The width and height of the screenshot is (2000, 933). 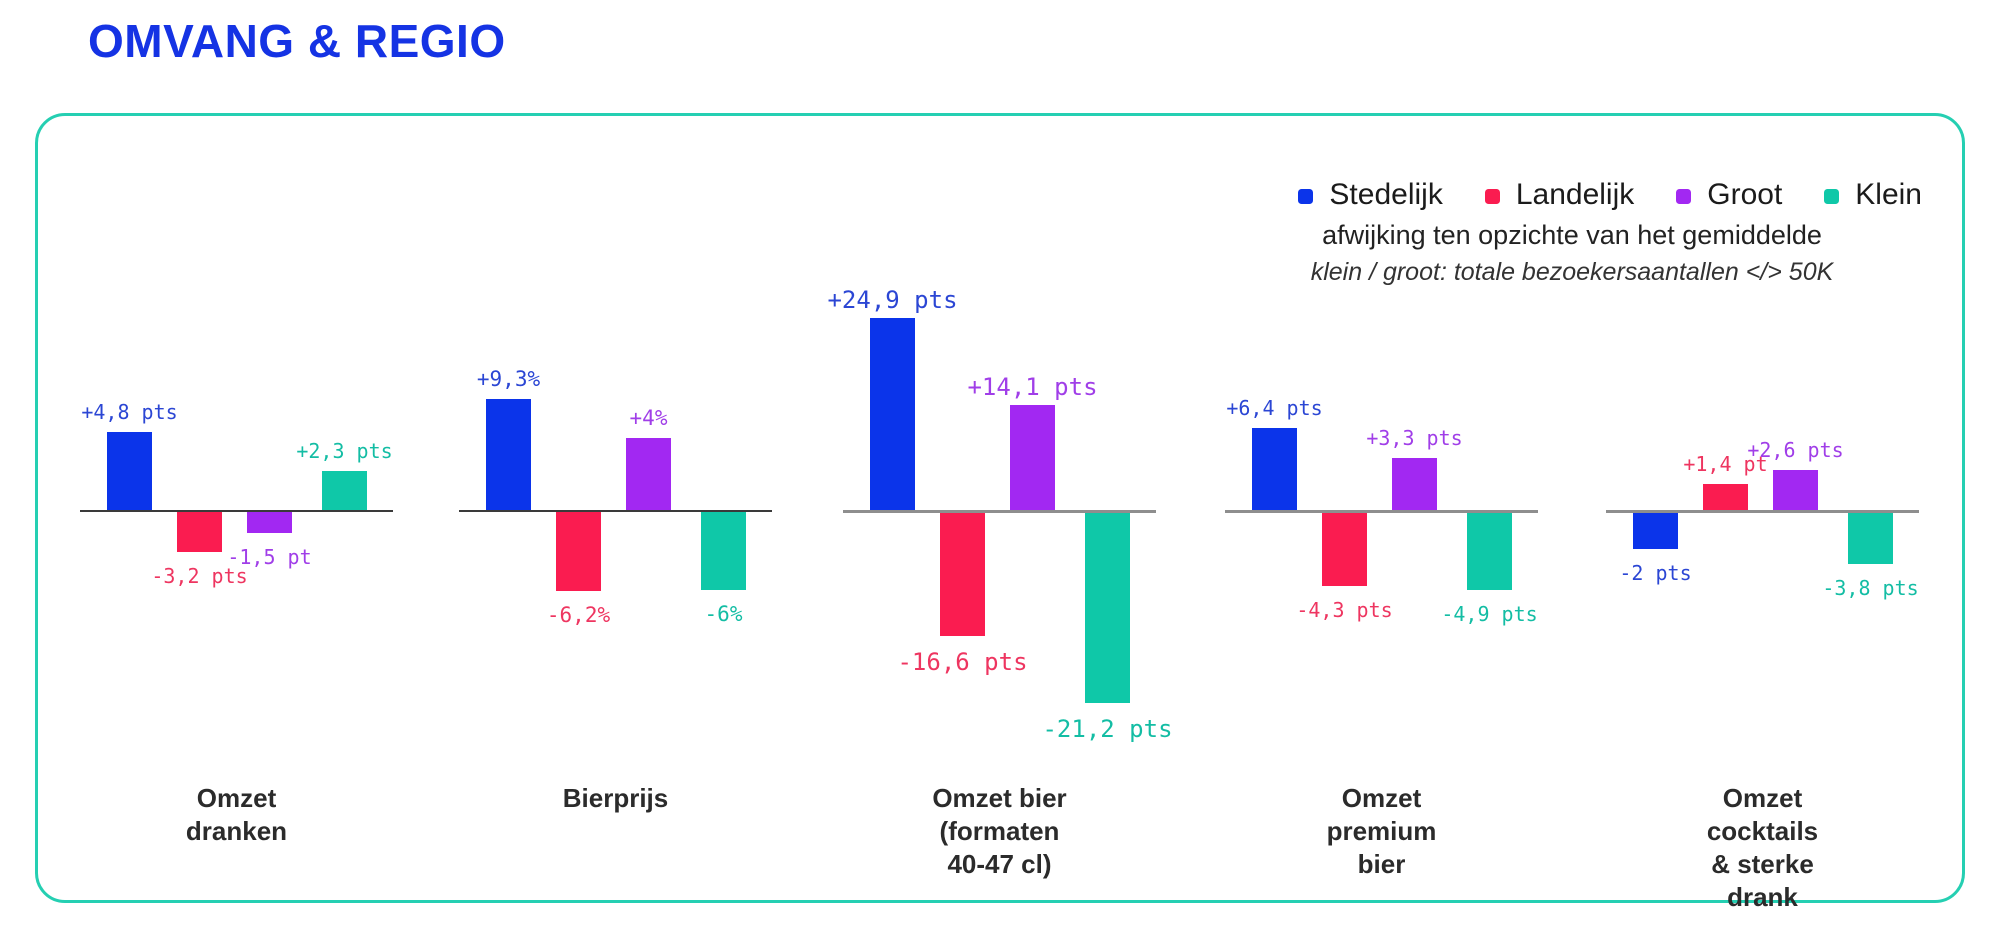 I want to click on category-label: Omzet cocktails & sterke drank, so click(x=1762, y=847).